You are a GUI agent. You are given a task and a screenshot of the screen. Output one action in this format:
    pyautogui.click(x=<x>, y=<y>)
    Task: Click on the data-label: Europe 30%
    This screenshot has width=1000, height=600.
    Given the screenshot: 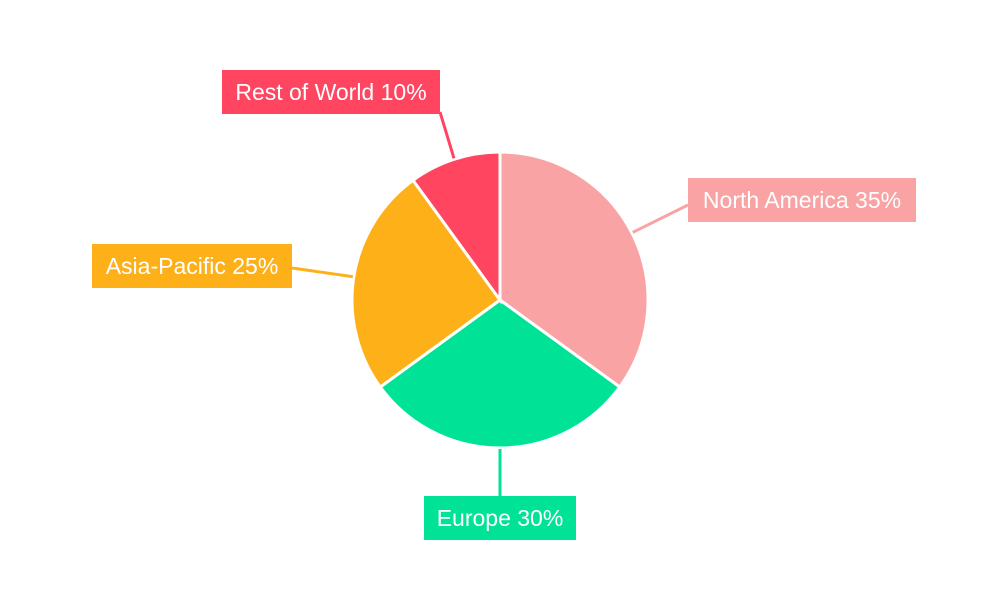 What is the action you would take?
    pyautogui.click(x=500, y=518)
    